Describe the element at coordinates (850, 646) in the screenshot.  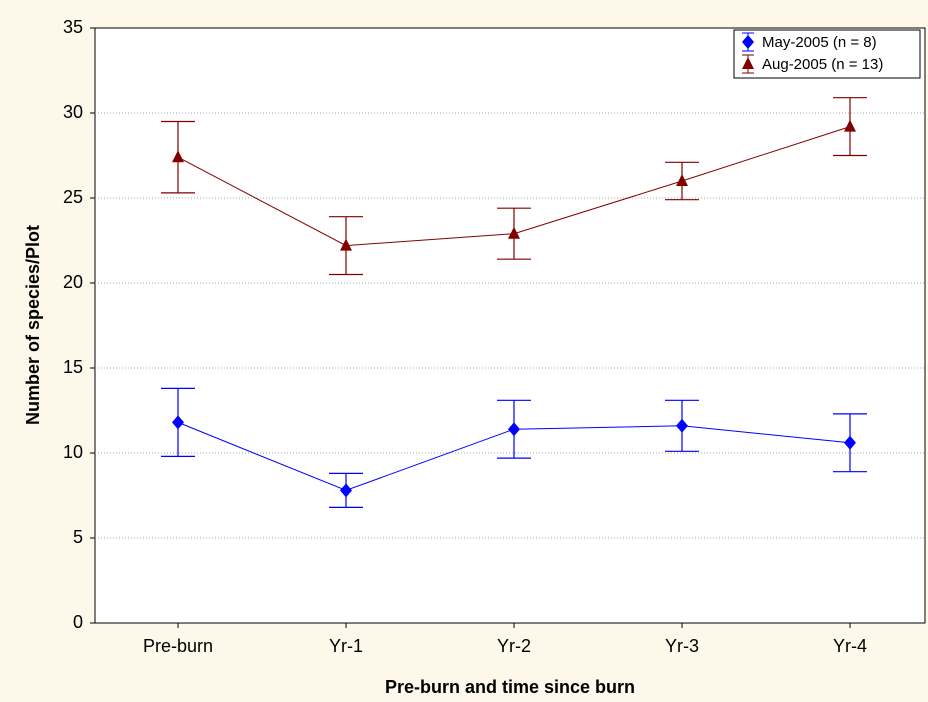
I see `x-tick-label: Yr-4` at that location.